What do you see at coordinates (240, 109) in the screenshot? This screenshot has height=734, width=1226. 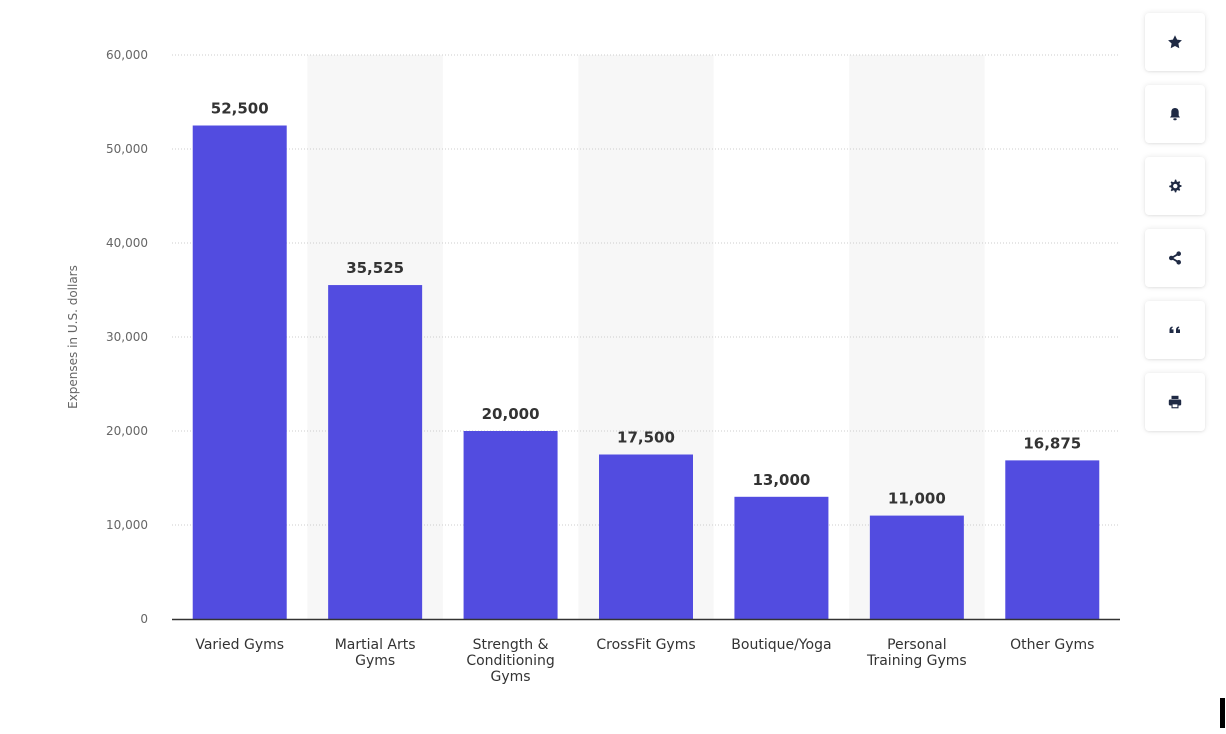 I see `data-label: 52,500` at bounding box center [240, 109].